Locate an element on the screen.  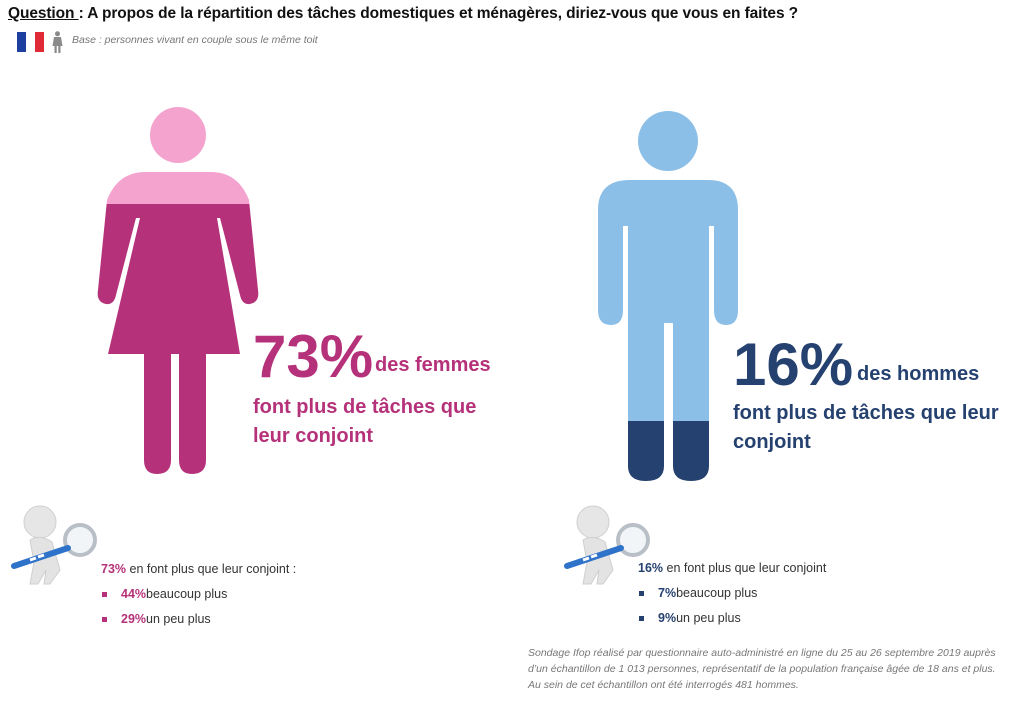
list-item: 44% beaucoup plus is located at coordinates (198, 594).